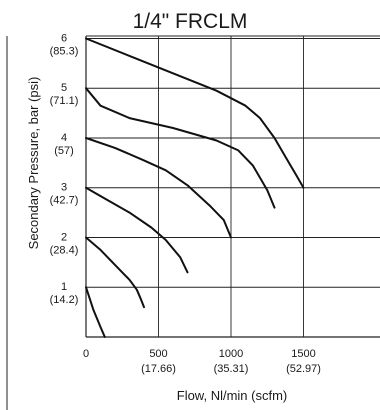 Image resolution: width=380 pixels, height=410 pixels. What do you see at coordinates (64, 51) in the screenshot?
I see `y-tick-sublabel: (85.3)` at bounding box center [64, 51].